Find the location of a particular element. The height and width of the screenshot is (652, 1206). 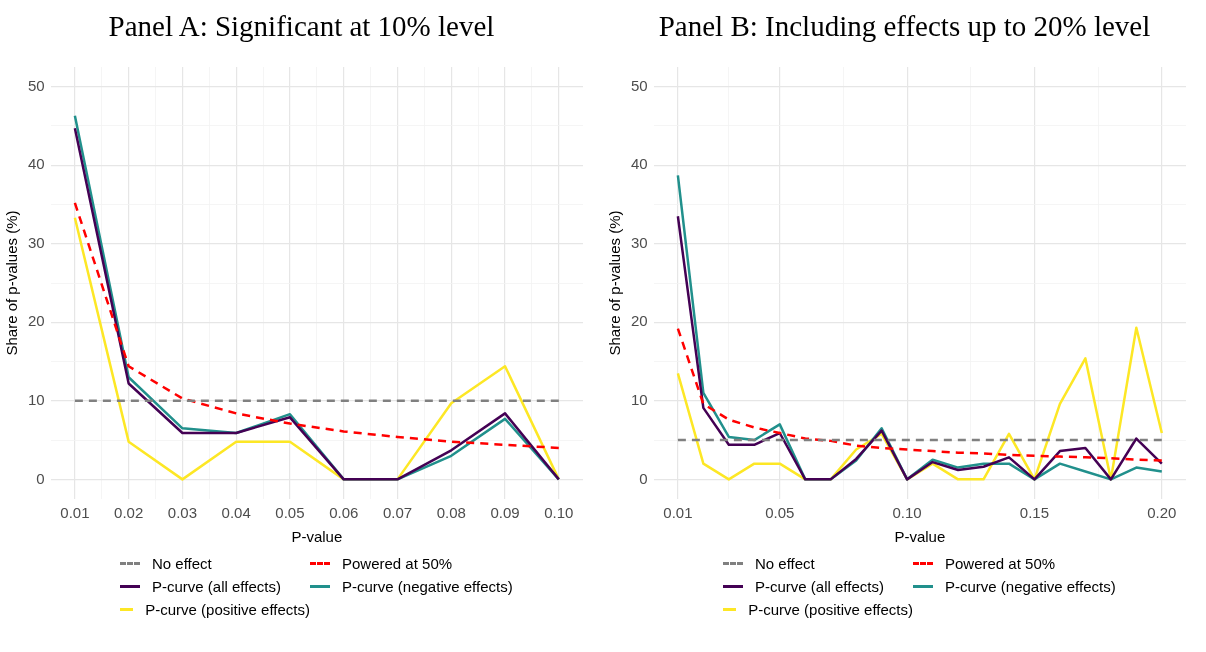

x-tick-label: 0.08 is located at coordinates (451, 513).